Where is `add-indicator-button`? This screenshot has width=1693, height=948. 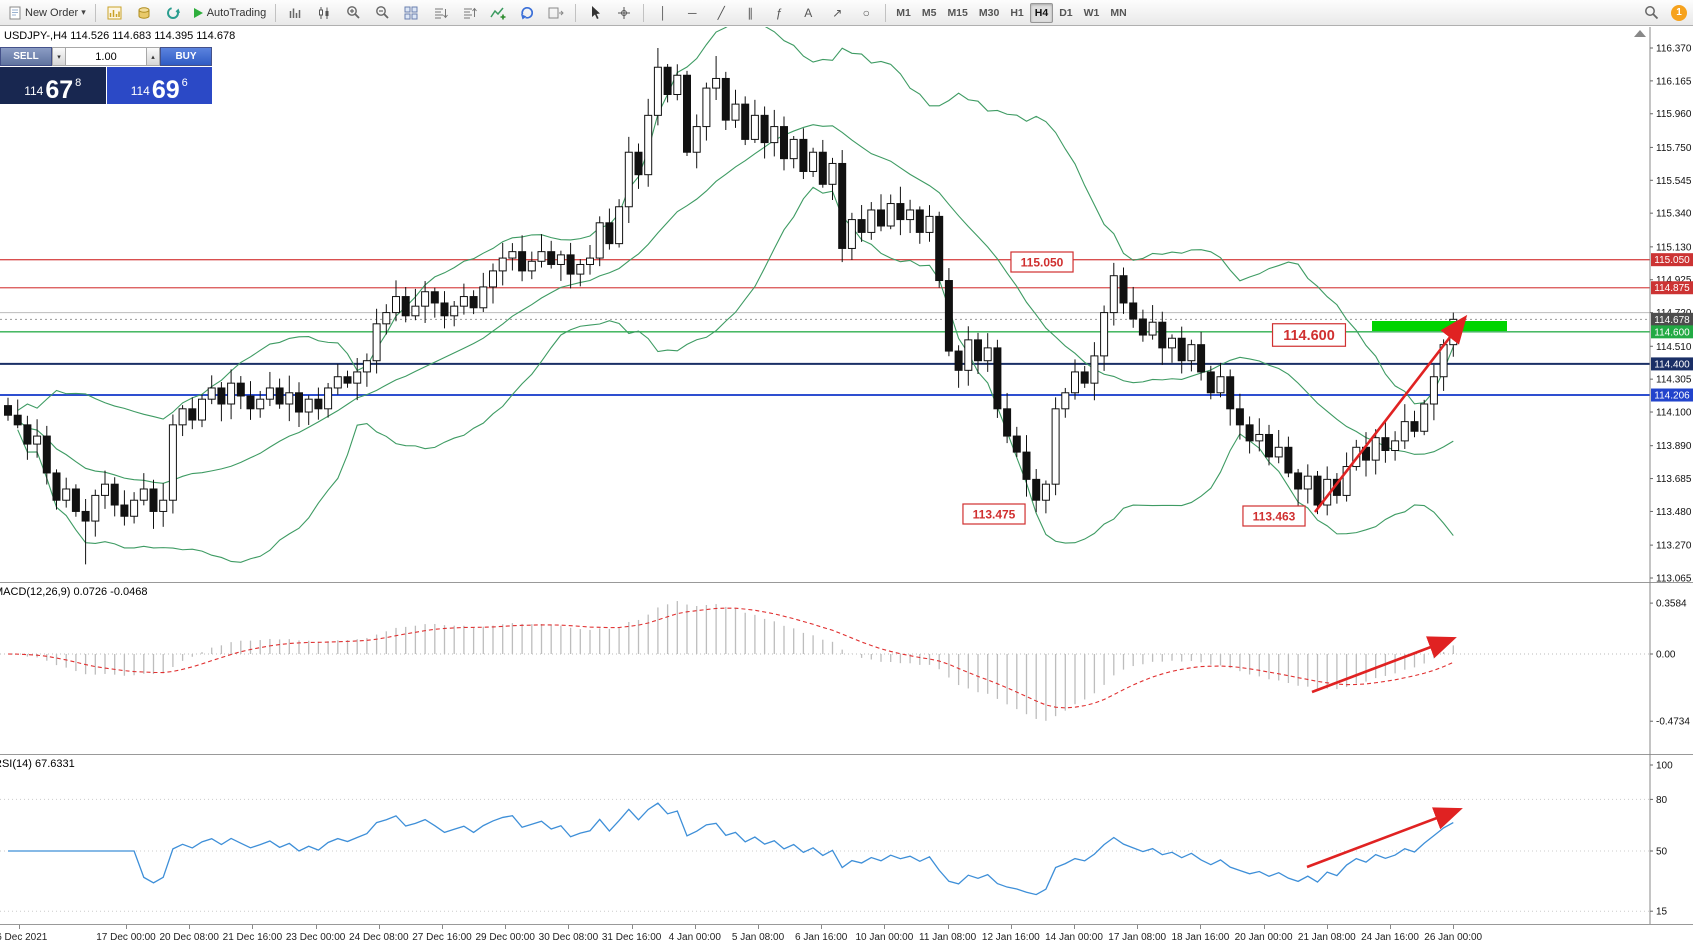 add-indicator-button is located at coordinates (498, 13).